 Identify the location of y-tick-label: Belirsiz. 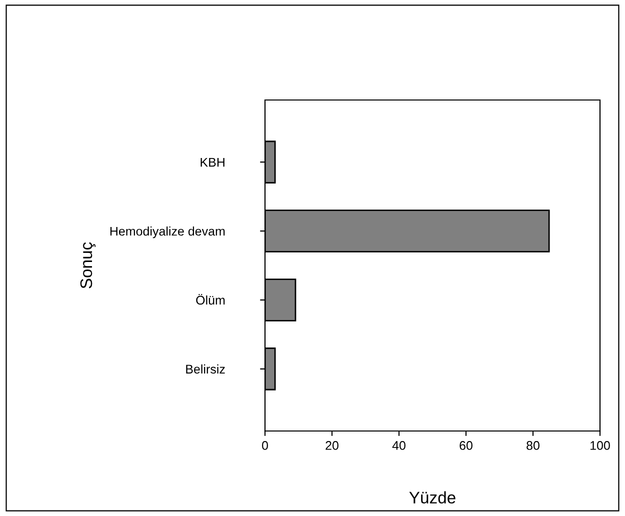
(205, 369).